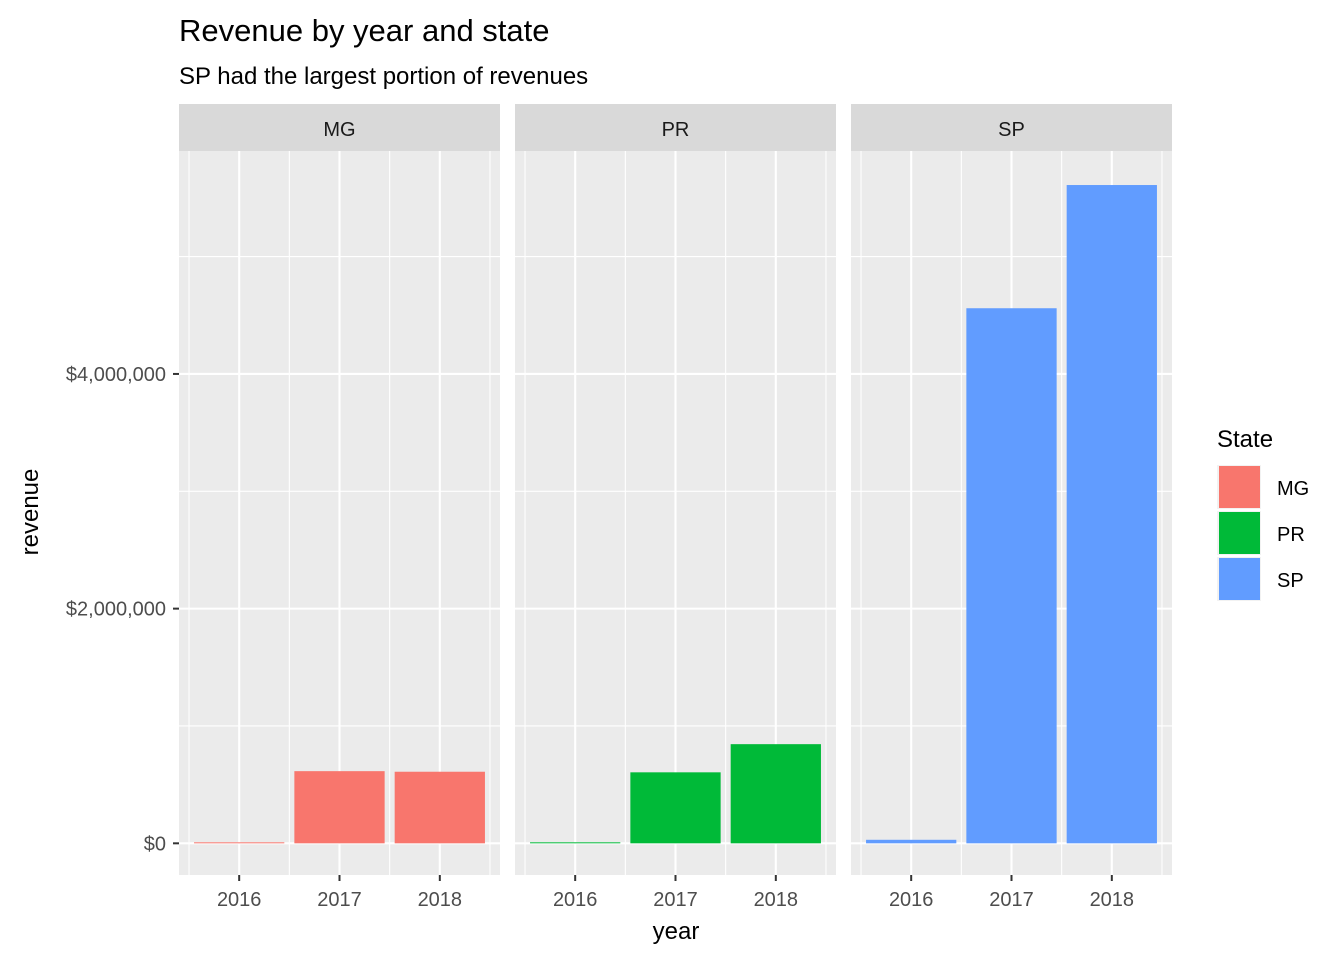 This screenshot has height=960, width=1344. I want to click on legend: State MG PR SP, so click(1263, 513).